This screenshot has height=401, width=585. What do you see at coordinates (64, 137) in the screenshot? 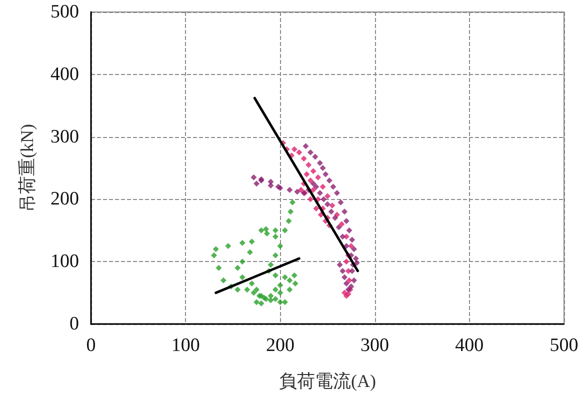
I see `y-tick-label: 300` at bounding box center [64, 137].